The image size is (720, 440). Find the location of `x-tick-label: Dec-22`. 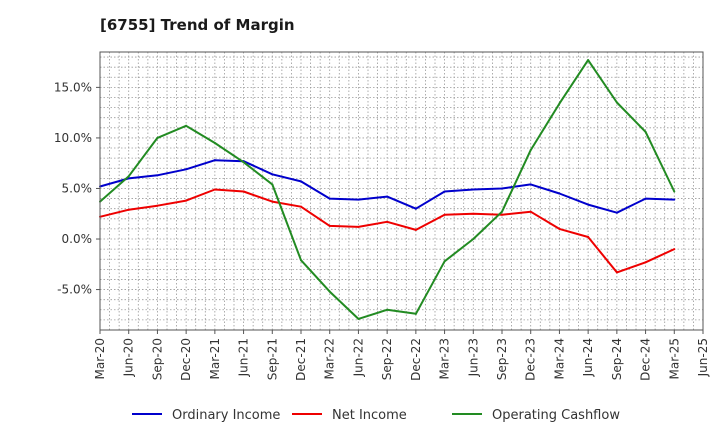

x-tick-label: Dec-22 is located at coordinates (416, 359).